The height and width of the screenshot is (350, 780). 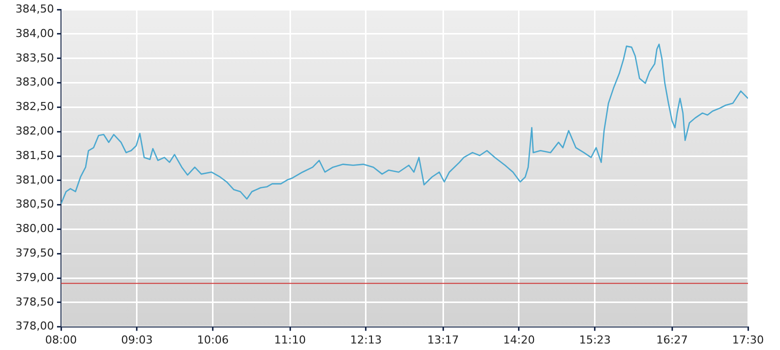 What do you see at coordinates (290, 339) in the screenshot?
I see `x-tick-label: 11:10` at bounding box center [290, 339].